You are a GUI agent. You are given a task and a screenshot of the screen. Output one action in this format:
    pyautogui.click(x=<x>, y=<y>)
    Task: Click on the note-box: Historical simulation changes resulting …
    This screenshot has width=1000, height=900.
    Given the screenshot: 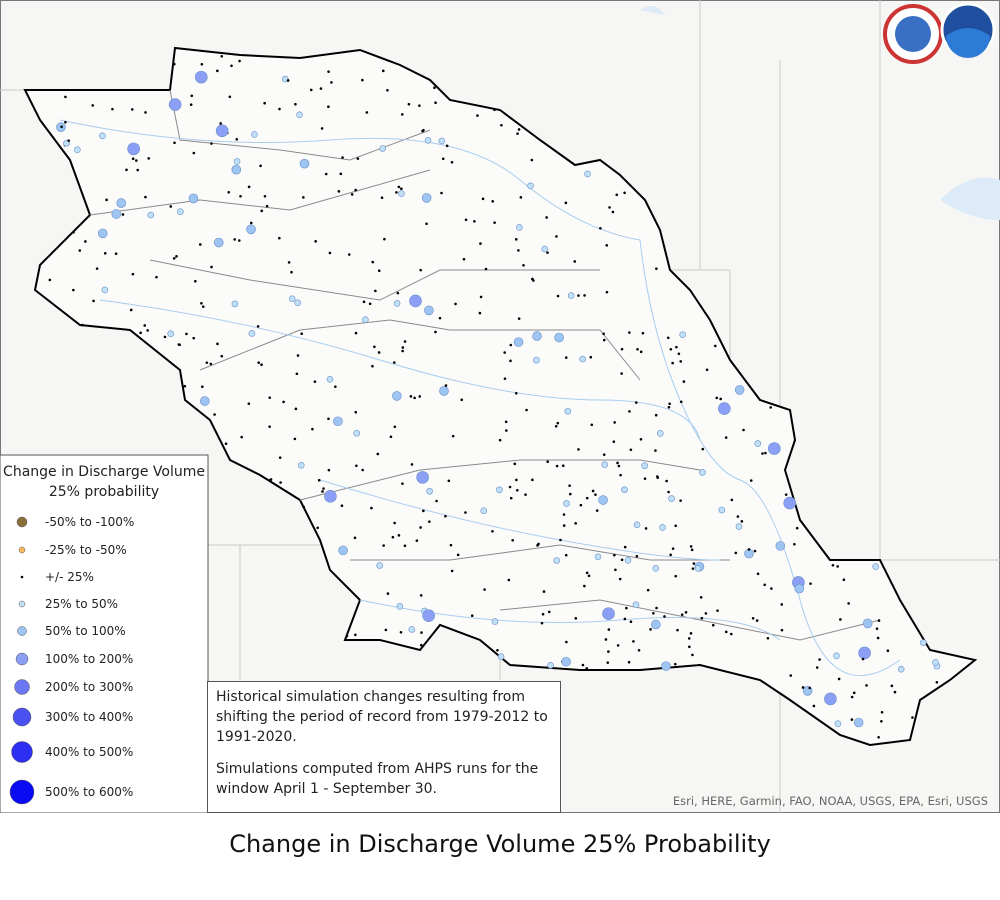 What is the action you would take?
    pyautogui.click(x=384, y=747)
    